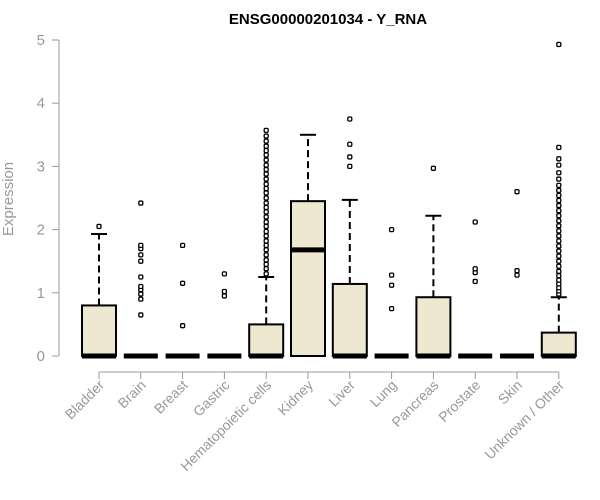  Describe the element at coordinates (48, 198) in the screenshot. I see `y-axis: 0 1 2 3 4 5` at that location.